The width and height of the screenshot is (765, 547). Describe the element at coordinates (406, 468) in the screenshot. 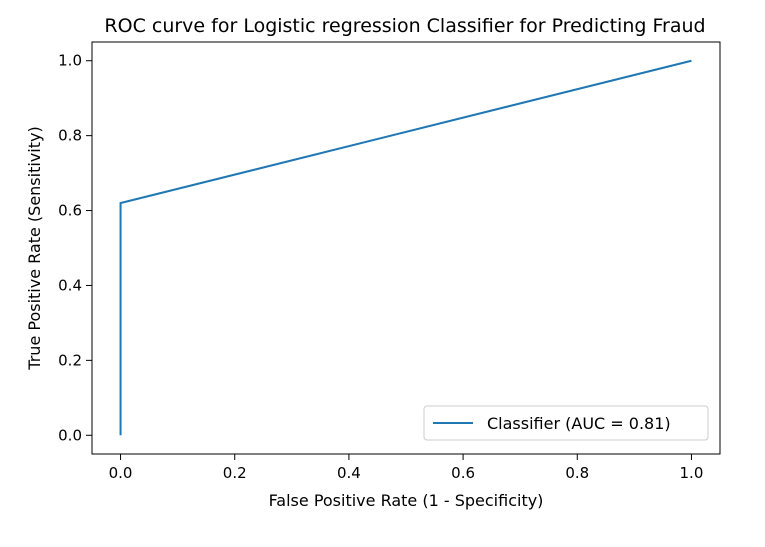

I see `x-axis-ticks: 0.0 0.2 0.4 0.6 0.8 1.0` at that location.